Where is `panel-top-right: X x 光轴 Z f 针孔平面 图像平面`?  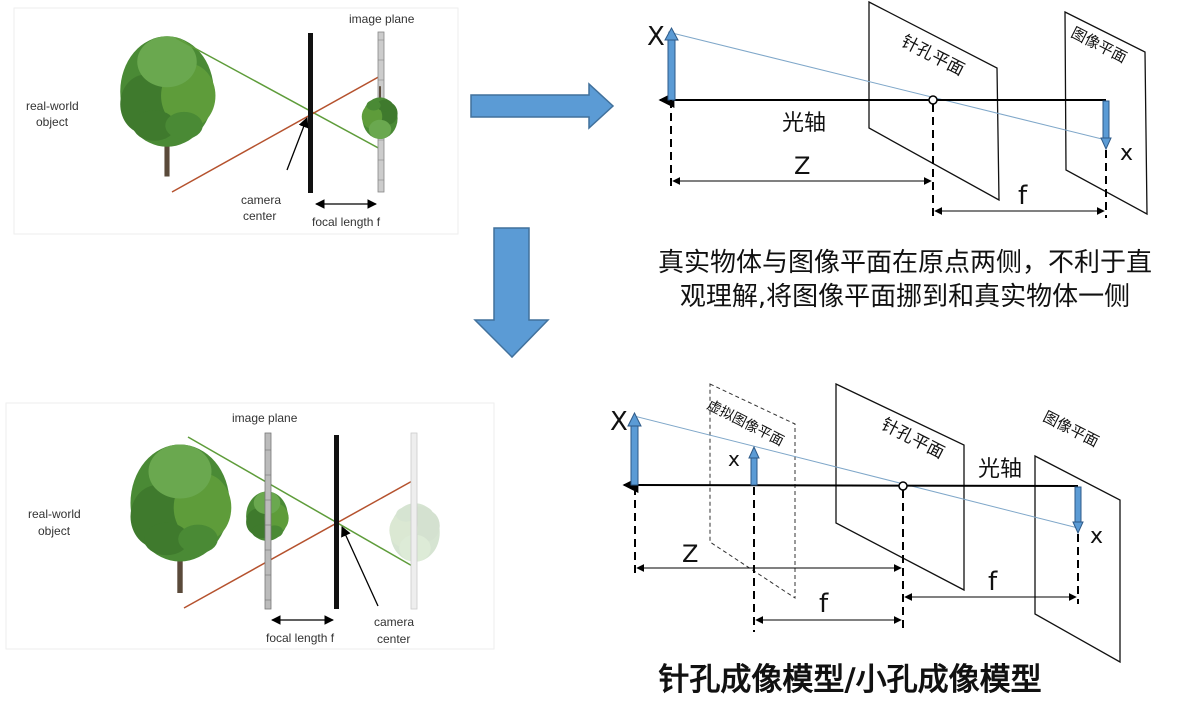 panel-top-right: X x 光轴 Z f 针孔平面 图像平面 is located at coordinates (897, 109).